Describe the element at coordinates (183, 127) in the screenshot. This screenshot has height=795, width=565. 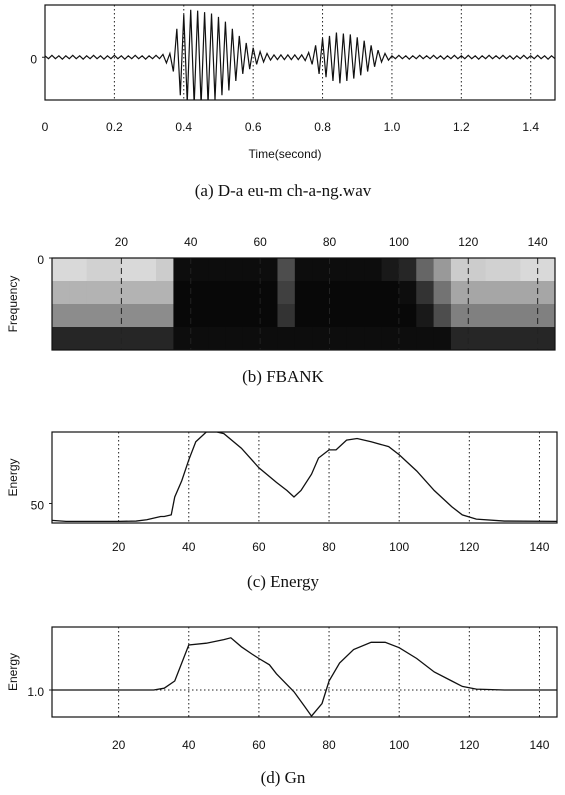
I see `x-tick-label: 0.4` at that location.